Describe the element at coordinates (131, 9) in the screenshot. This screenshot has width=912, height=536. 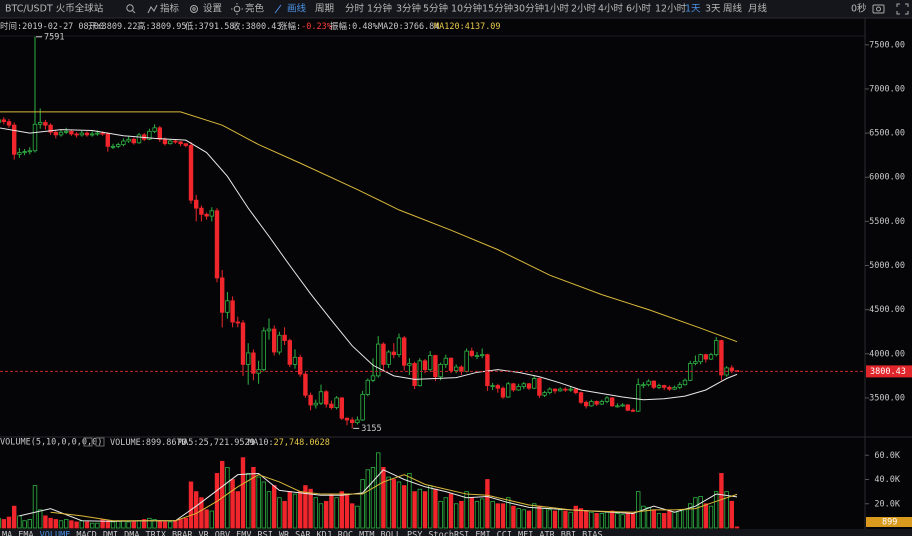
I see `search-icon` at that location.